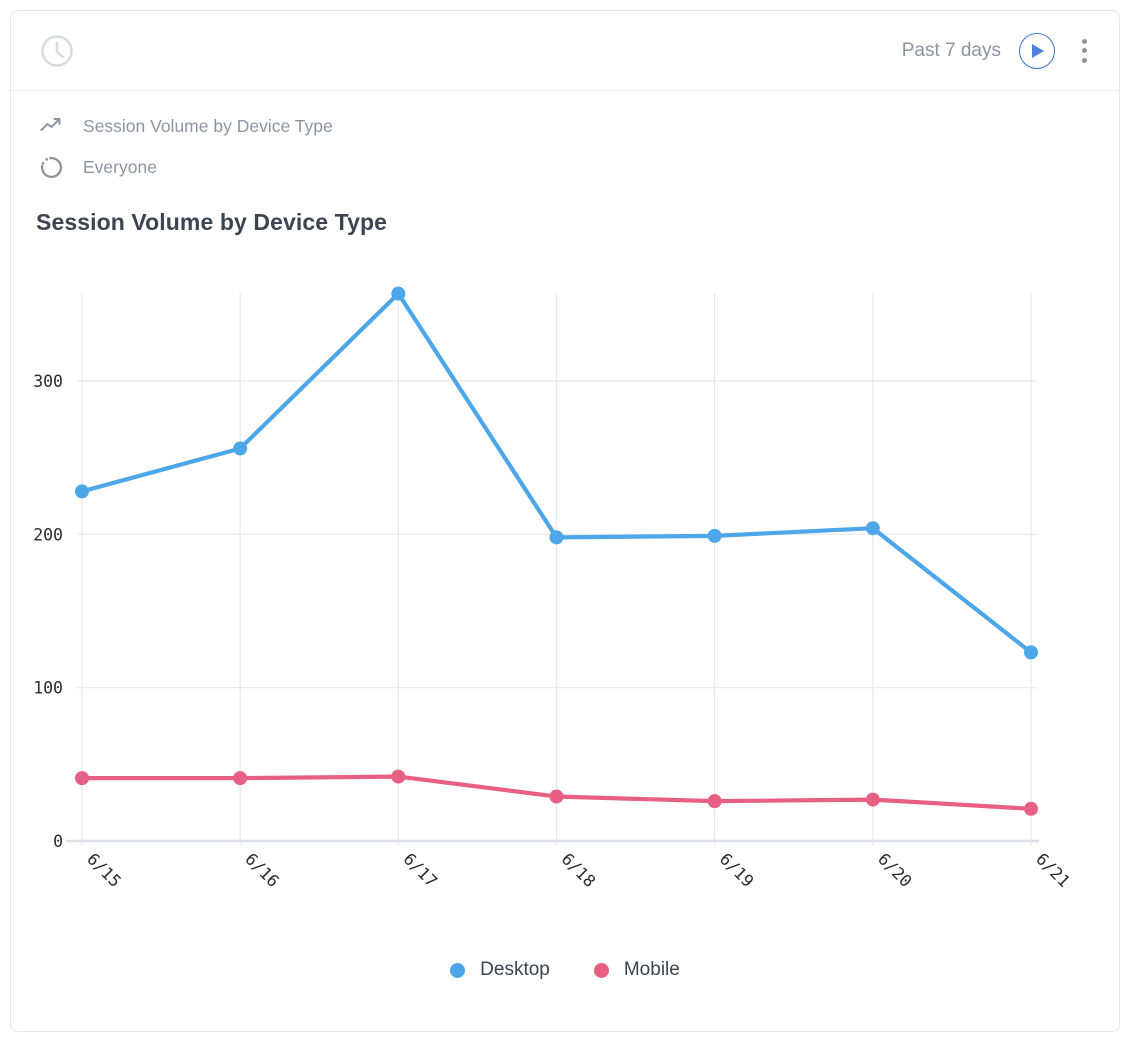 This screenshot has width=1132, height=1050. I want to click on chart-type-label: Session Volume by Device Type, so click(208, 125).